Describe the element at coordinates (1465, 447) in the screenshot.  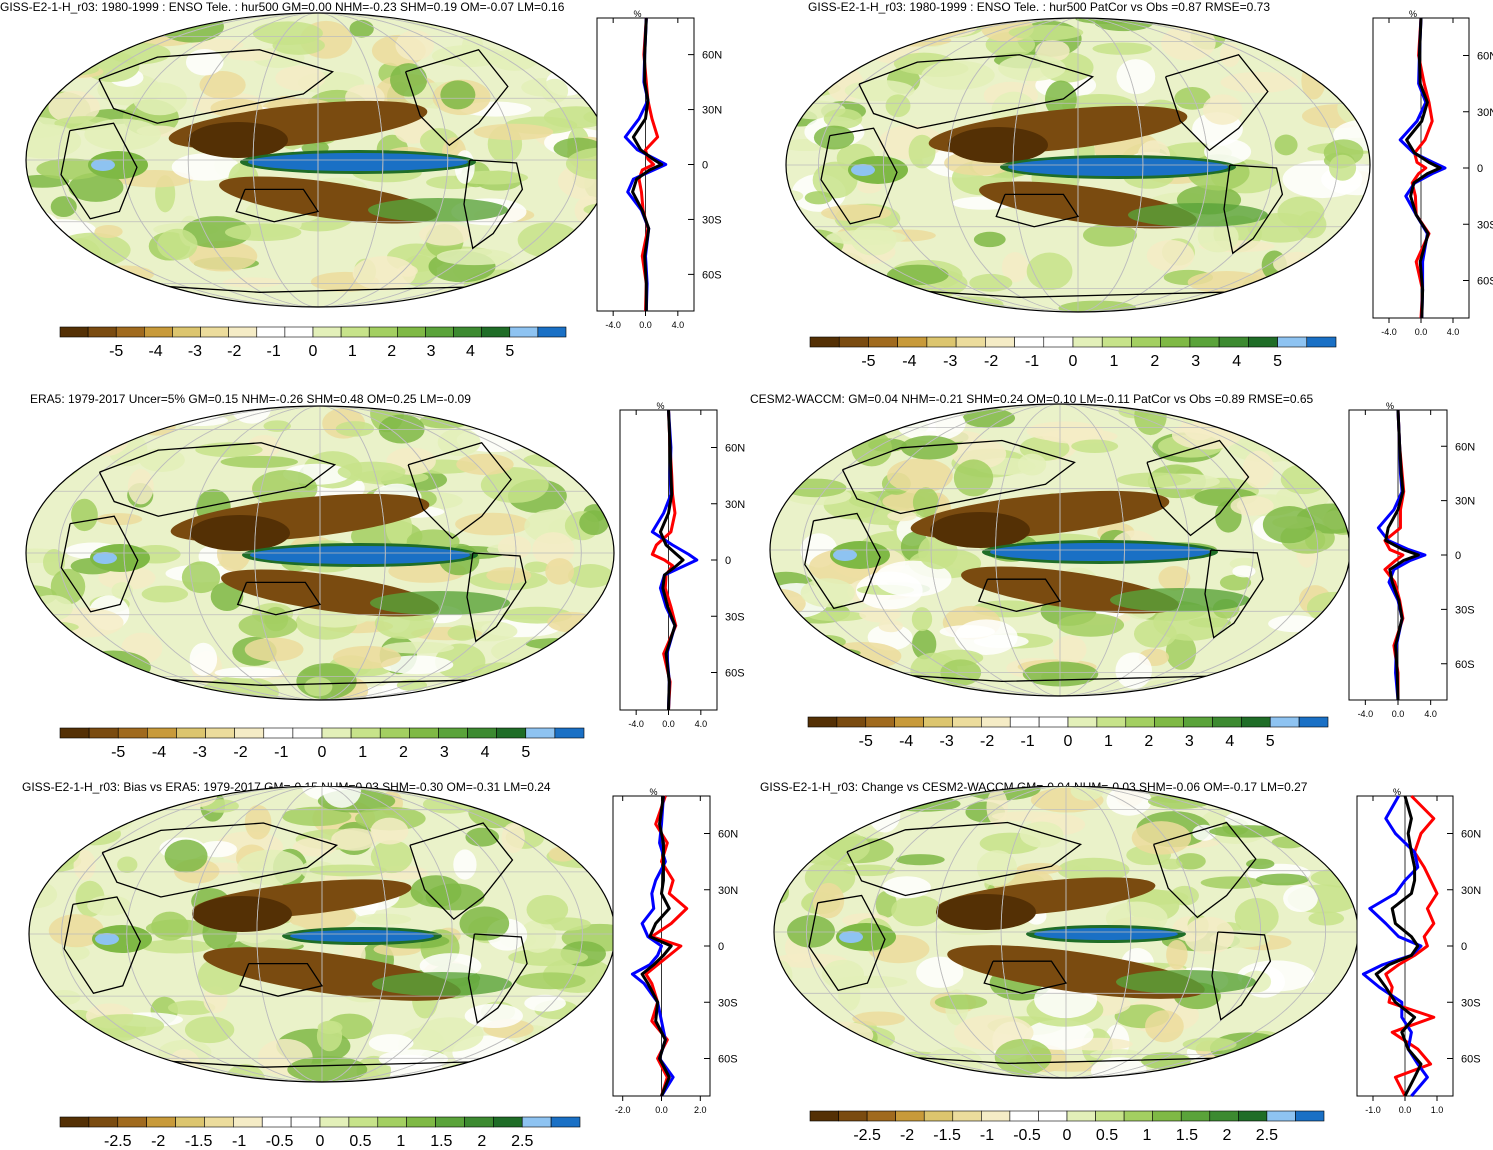
I see `lat-tick-label: 60N` at that location.